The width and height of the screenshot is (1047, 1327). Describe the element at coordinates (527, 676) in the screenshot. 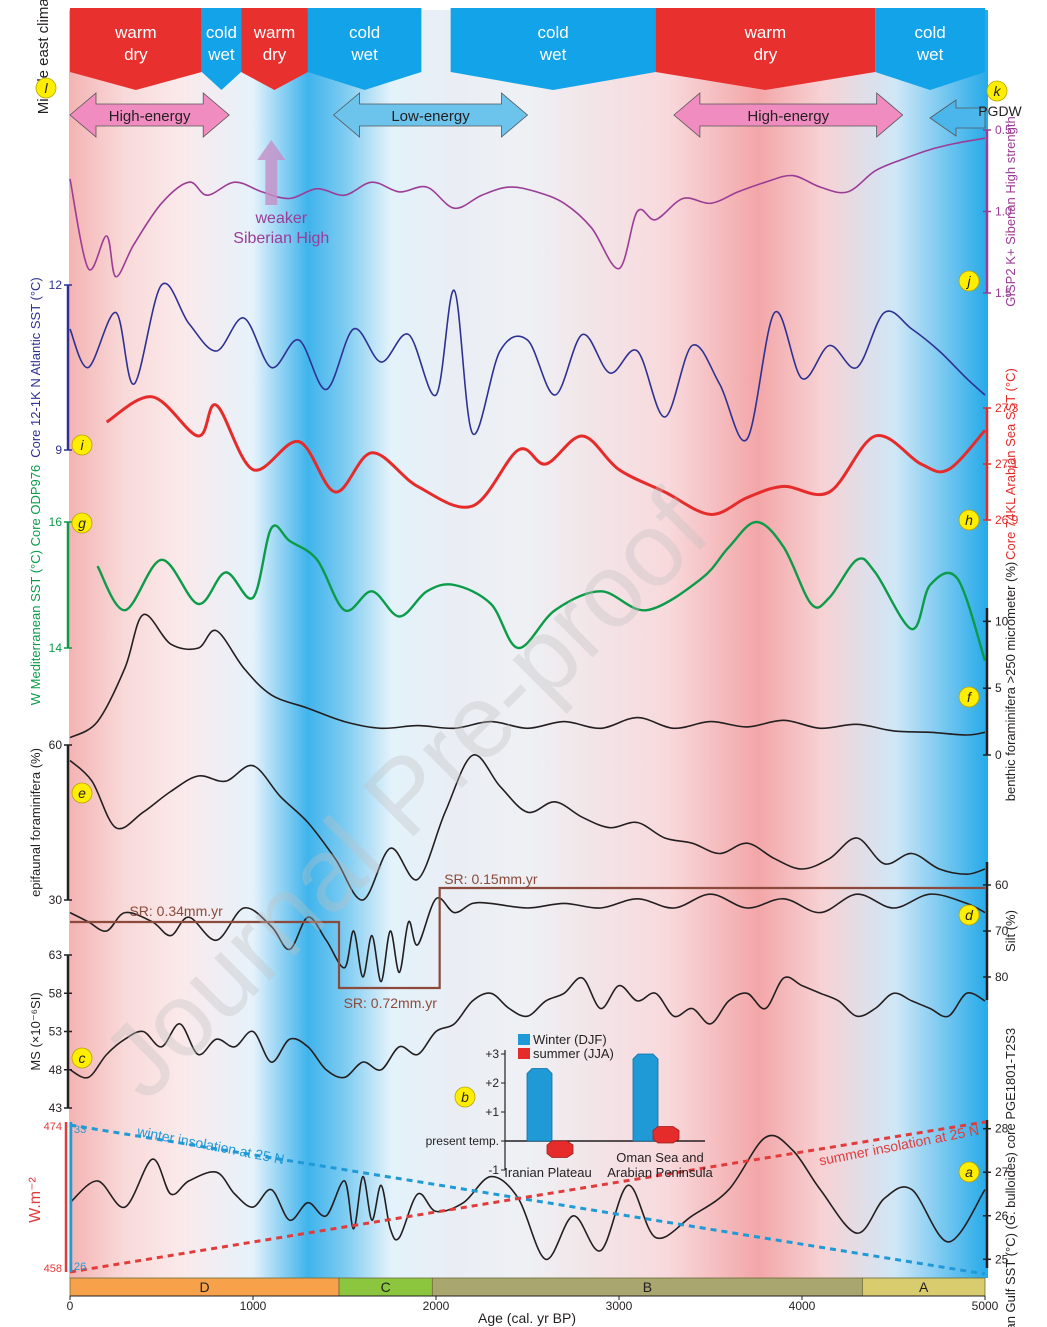

I see `series-line-f` at that location.